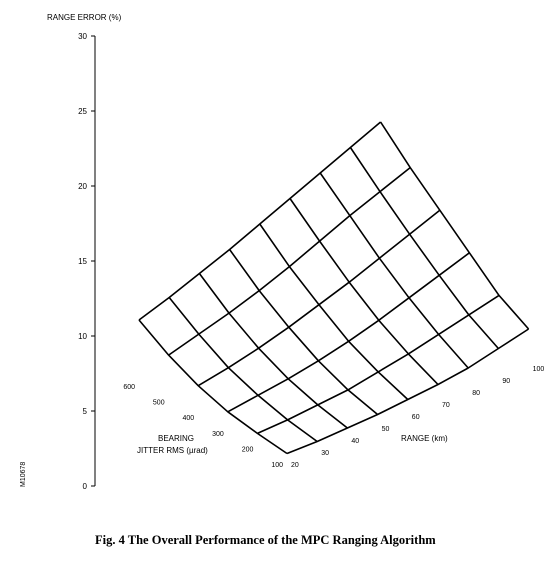 The image size is (551, 564). I want to click on bearing-axis-title-line1: BEARING, so click(176, 438).